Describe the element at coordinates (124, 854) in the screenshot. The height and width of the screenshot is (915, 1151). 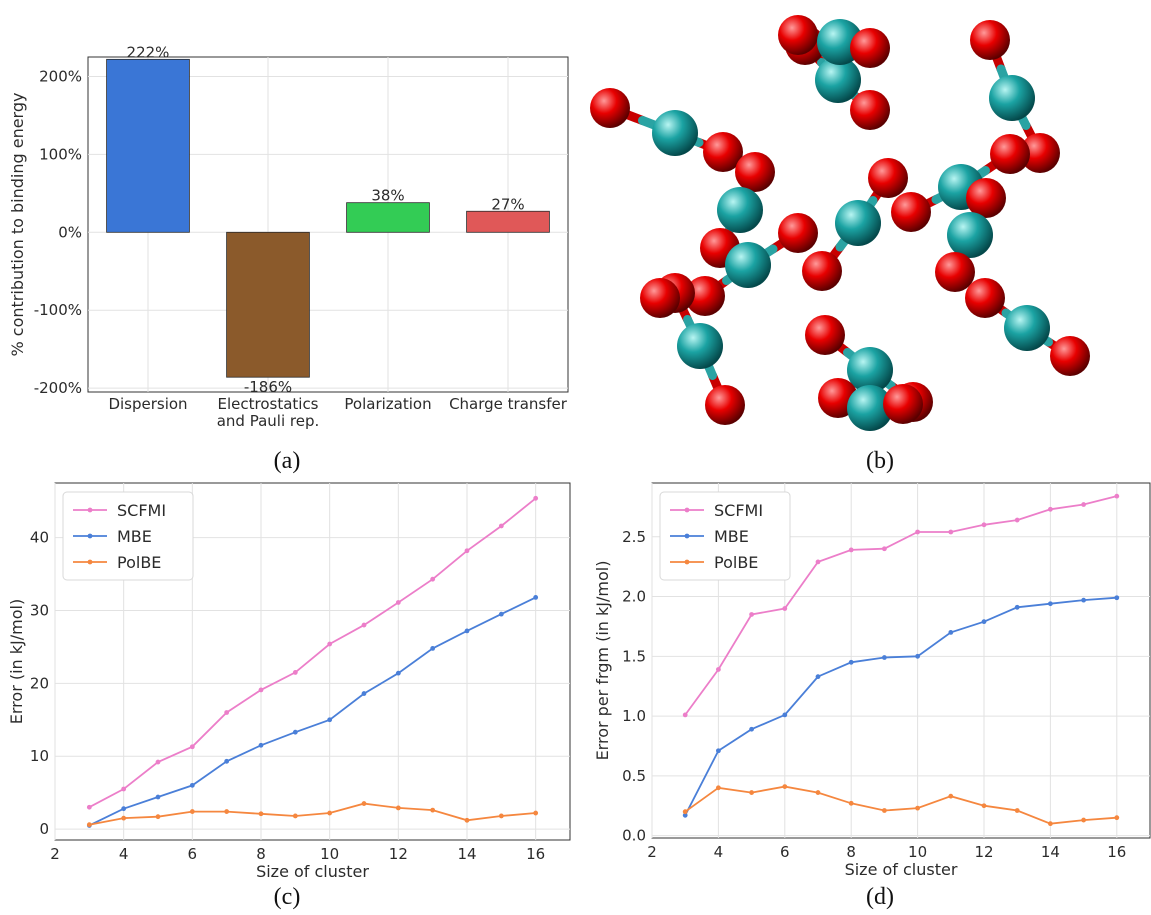
I see `x-tick-label: 4` at that location.